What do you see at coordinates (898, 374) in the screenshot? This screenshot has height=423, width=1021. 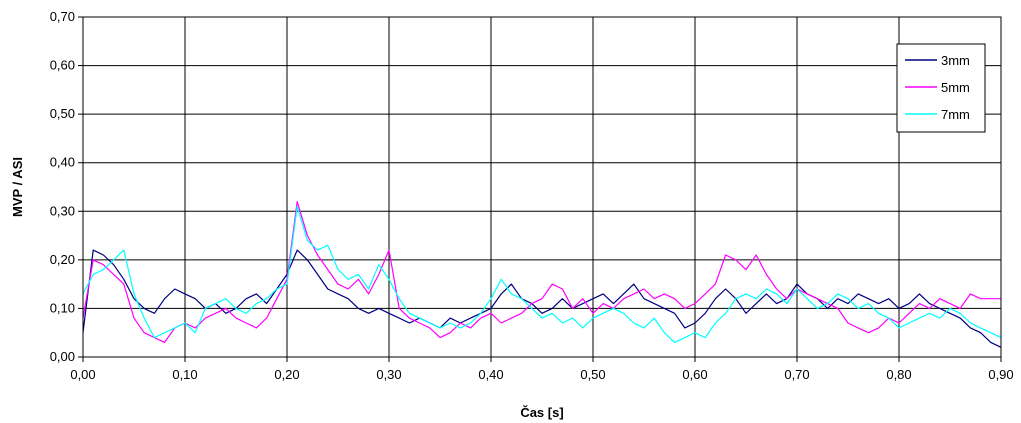 I see `x-tick-label: 0,80` at bounding box center [898, 374].